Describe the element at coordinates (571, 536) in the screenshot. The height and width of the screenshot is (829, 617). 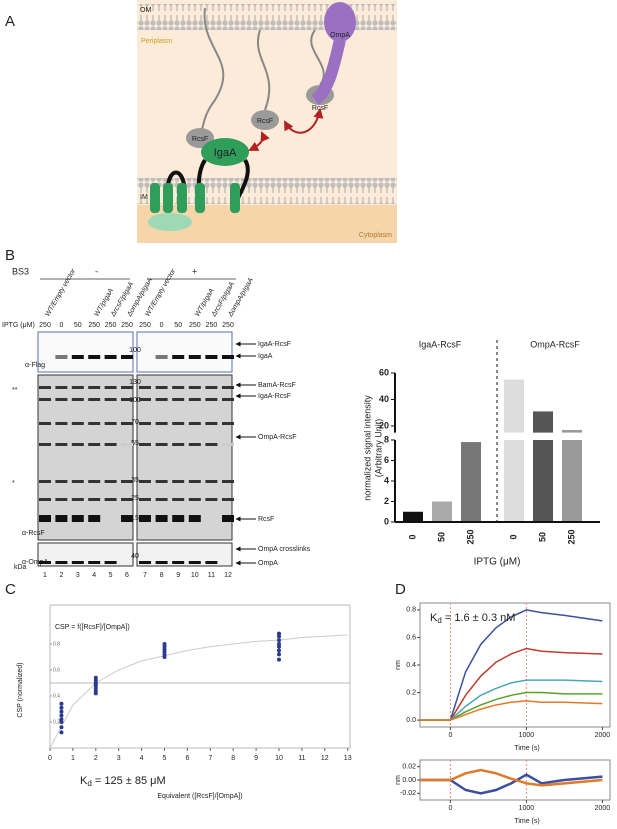
I see `x-tick-label: 250` at that location.